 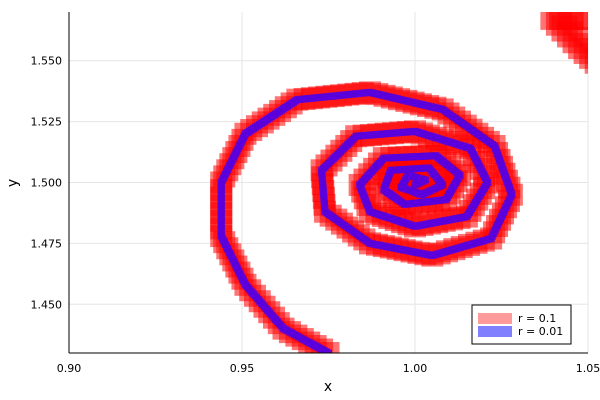 I want to click on y-tick-label: 1.525, so click(x=47, y=122).